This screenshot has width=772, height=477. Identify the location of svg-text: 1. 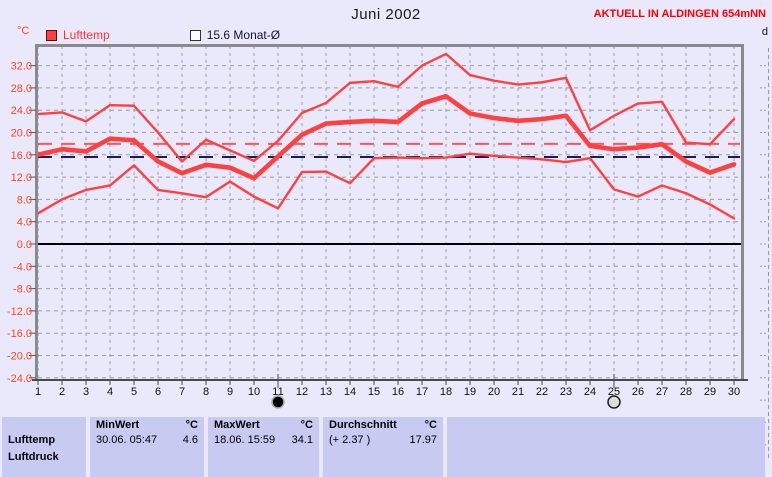
(38, 392).